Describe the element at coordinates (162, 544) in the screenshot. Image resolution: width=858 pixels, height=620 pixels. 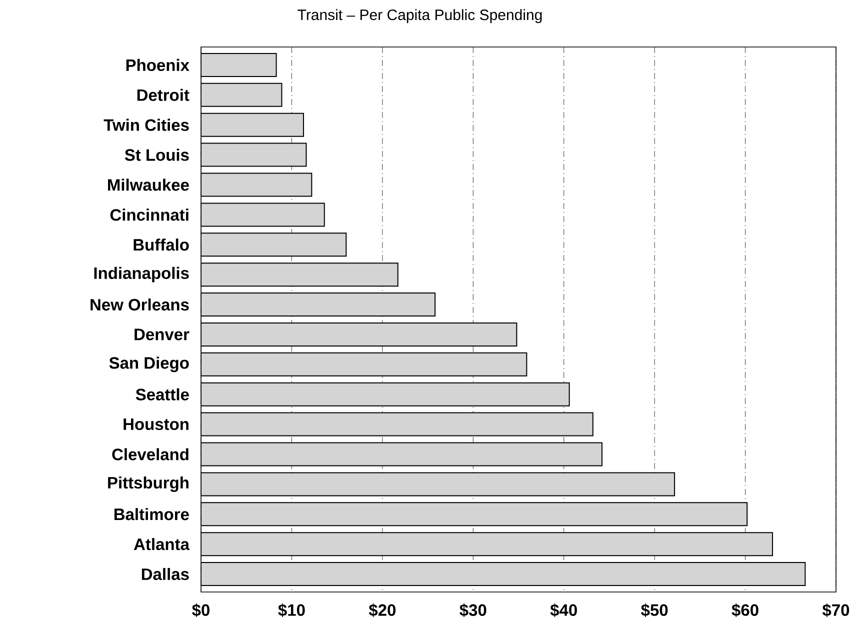
I see `y-tick-label: Atlanta` at that location.